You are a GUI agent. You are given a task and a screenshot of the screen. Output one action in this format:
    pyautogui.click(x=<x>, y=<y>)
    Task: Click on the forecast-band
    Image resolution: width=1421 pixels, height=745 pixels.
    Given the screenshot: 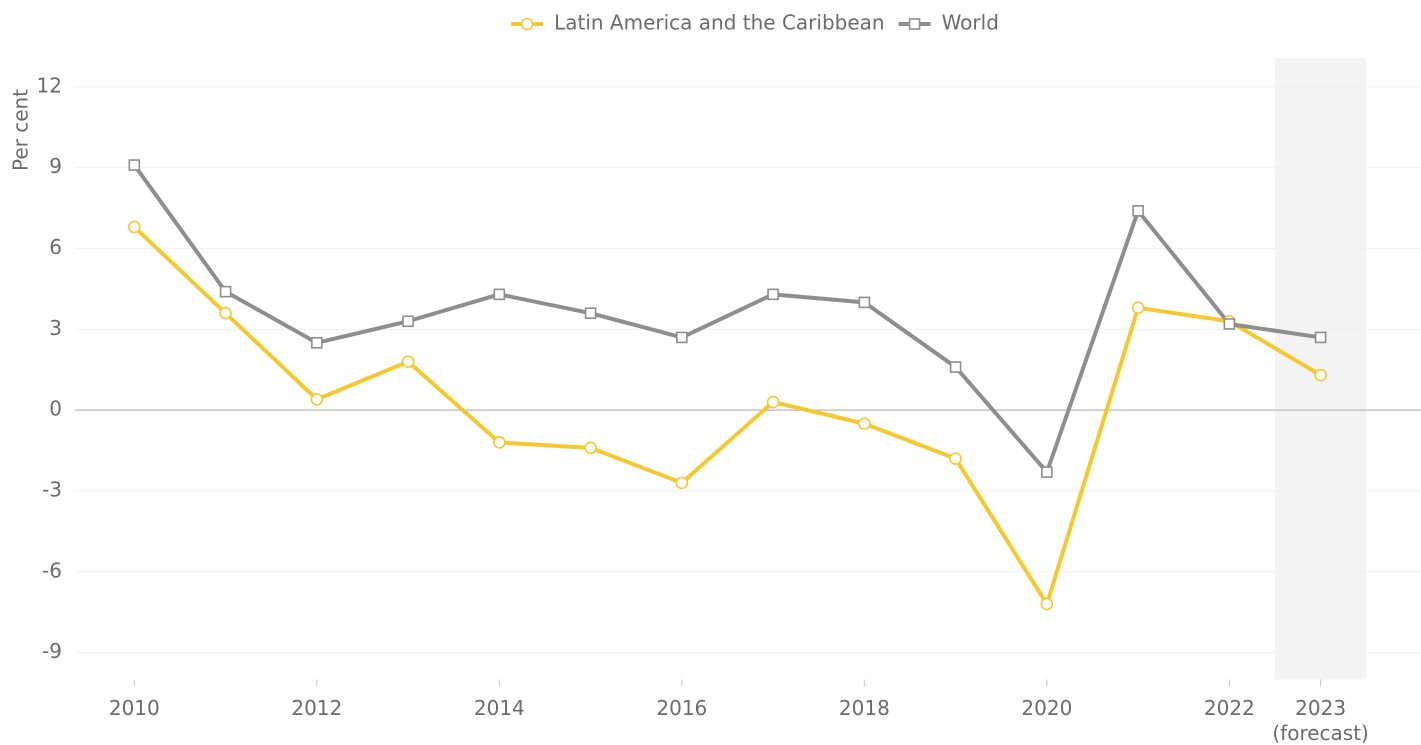 What is the action you would take?
    pyautogui.click(x=1320, y=369)
    